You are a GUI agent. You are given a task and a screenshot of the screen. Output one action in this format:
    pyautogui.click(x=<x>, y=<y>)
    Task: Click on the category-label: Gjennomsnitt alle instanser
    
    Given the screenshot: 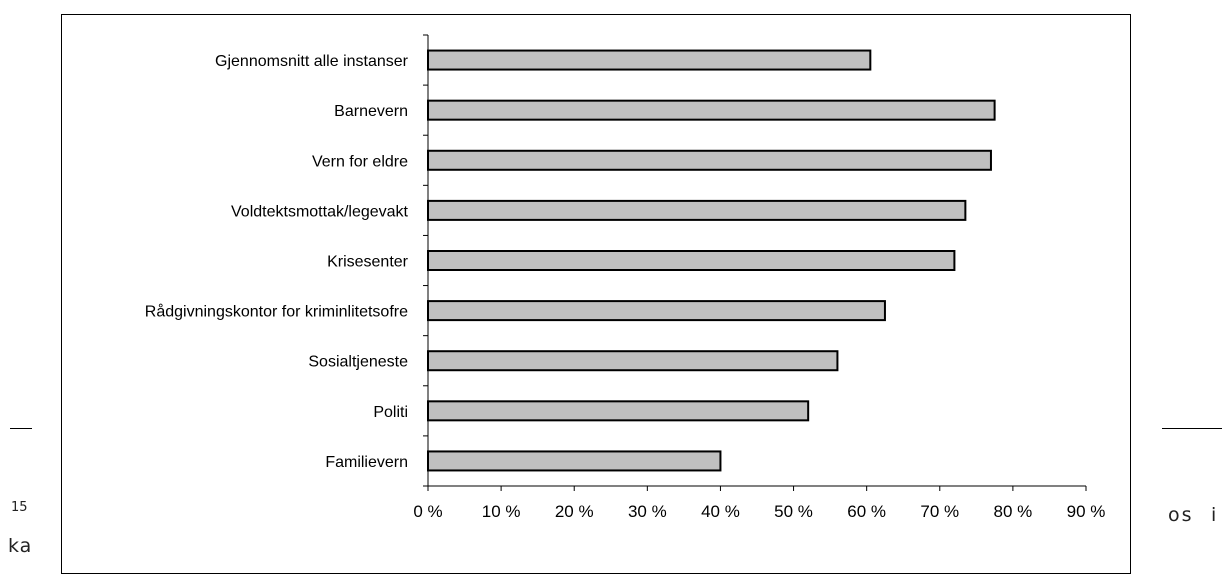 What is the action you would take?
    pyautogui.click(x=312, y=61)
    